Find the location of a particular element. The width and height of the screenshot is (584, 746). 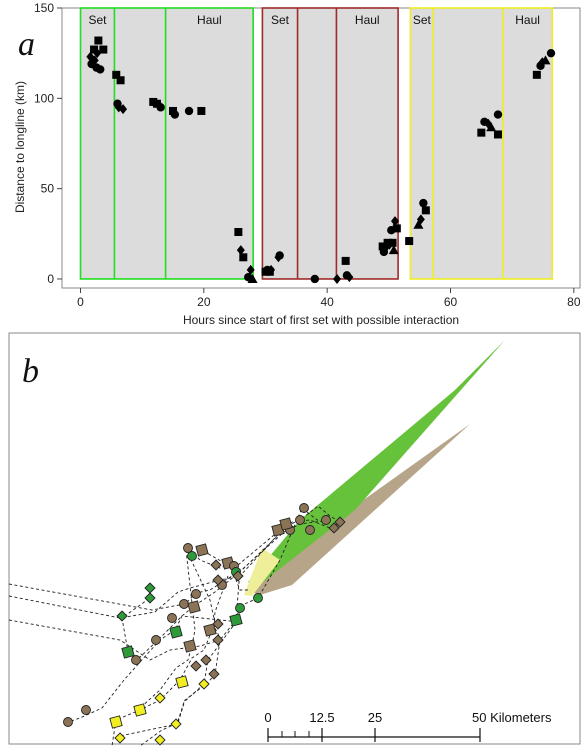

scale-label-0: 0 is located at coordinates (267, 717).